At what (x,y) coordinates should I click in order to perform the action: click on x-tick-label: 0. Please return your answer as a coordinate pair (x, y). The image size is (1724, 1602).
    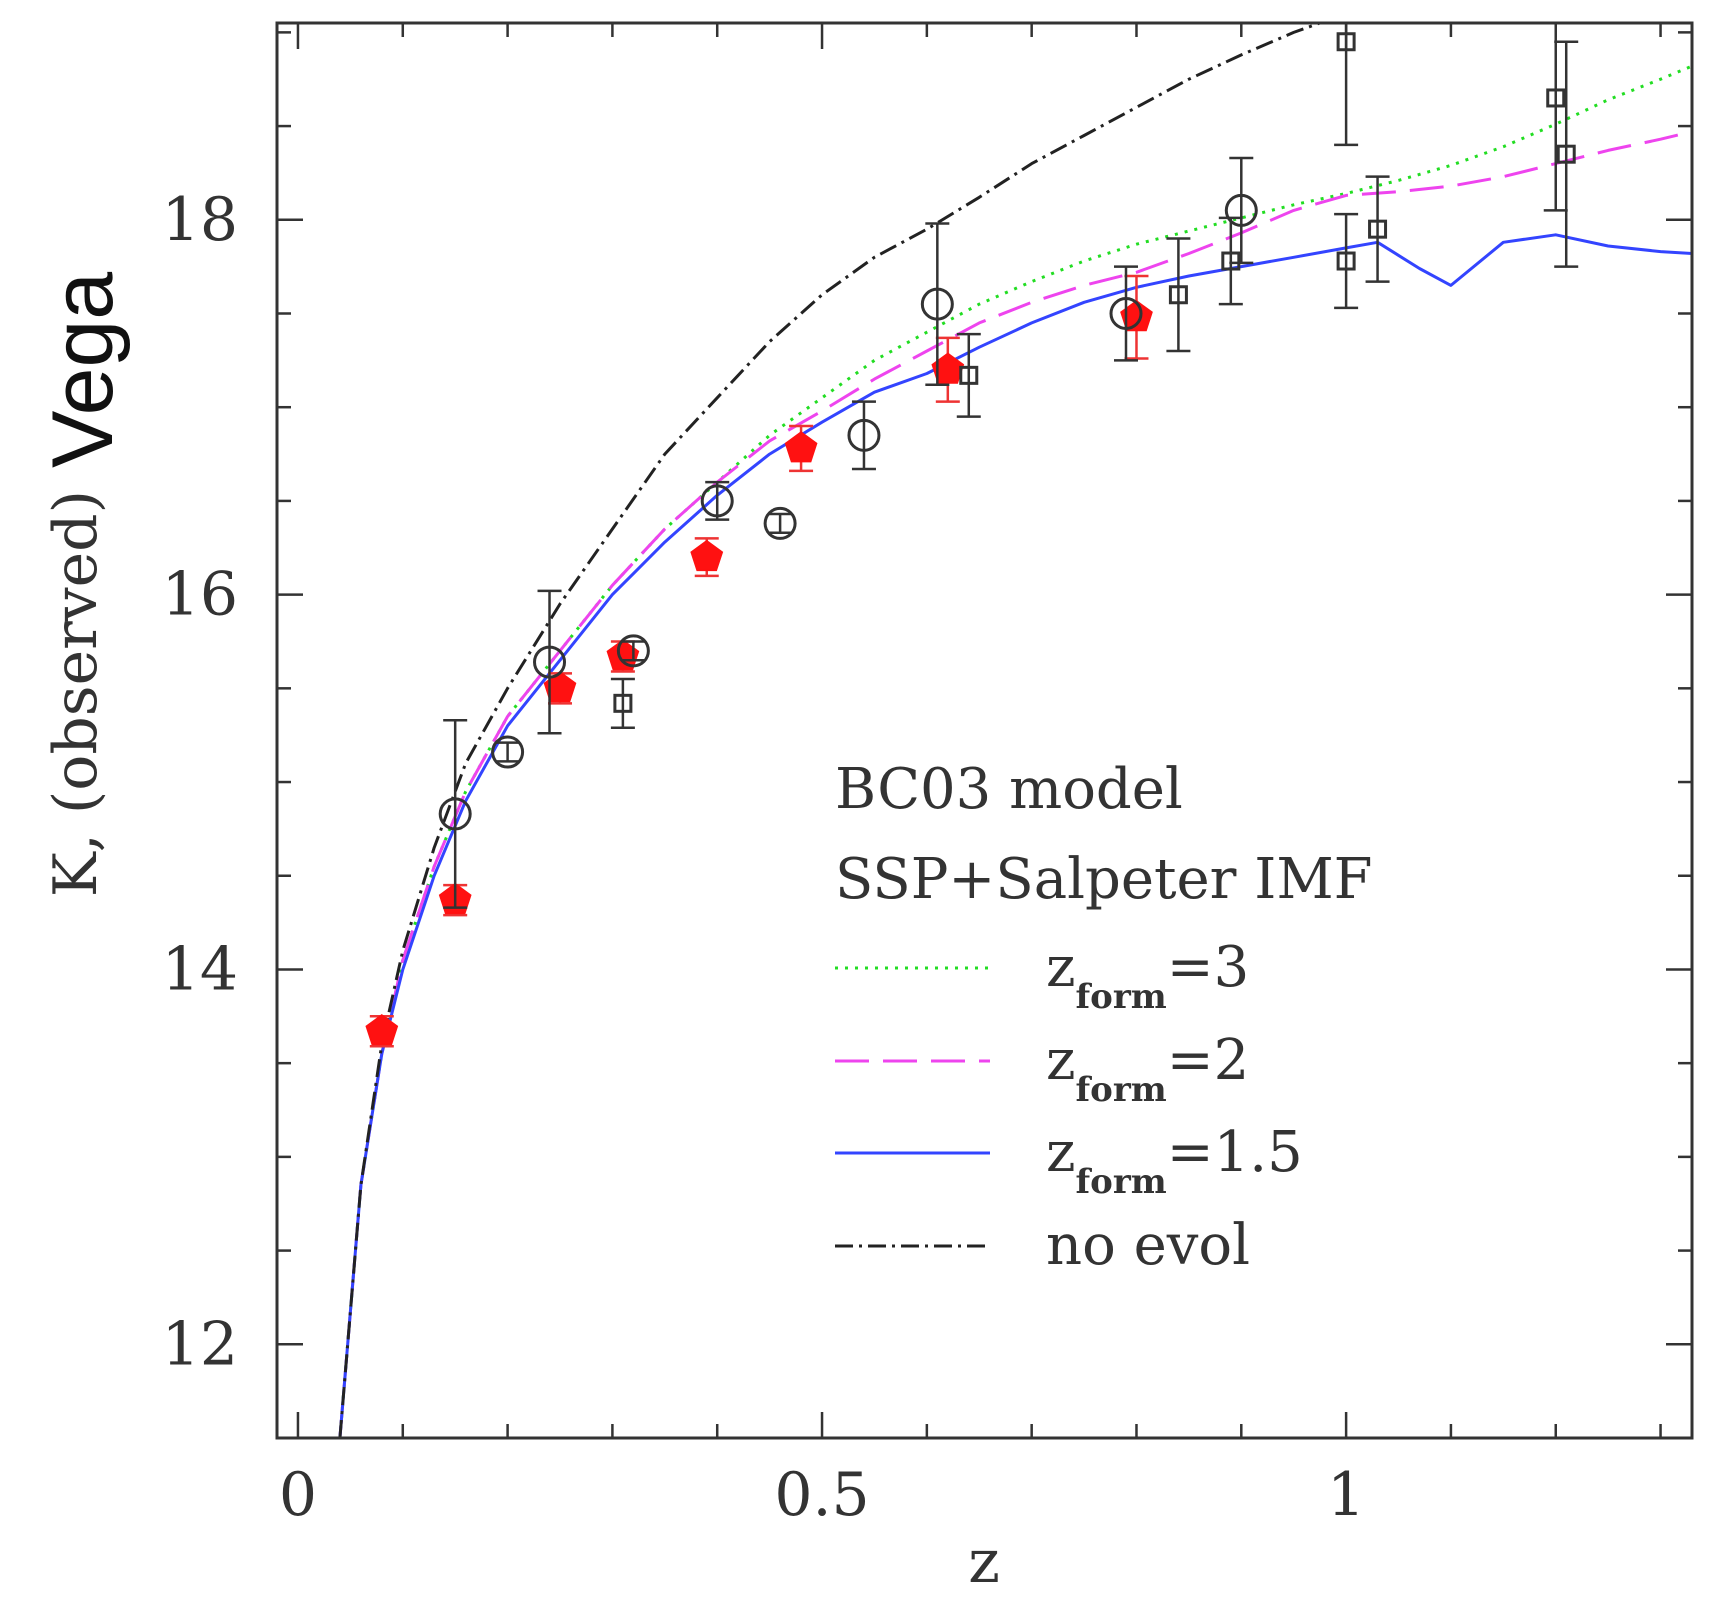
    Looking at the image, I should click on (298, 1495).